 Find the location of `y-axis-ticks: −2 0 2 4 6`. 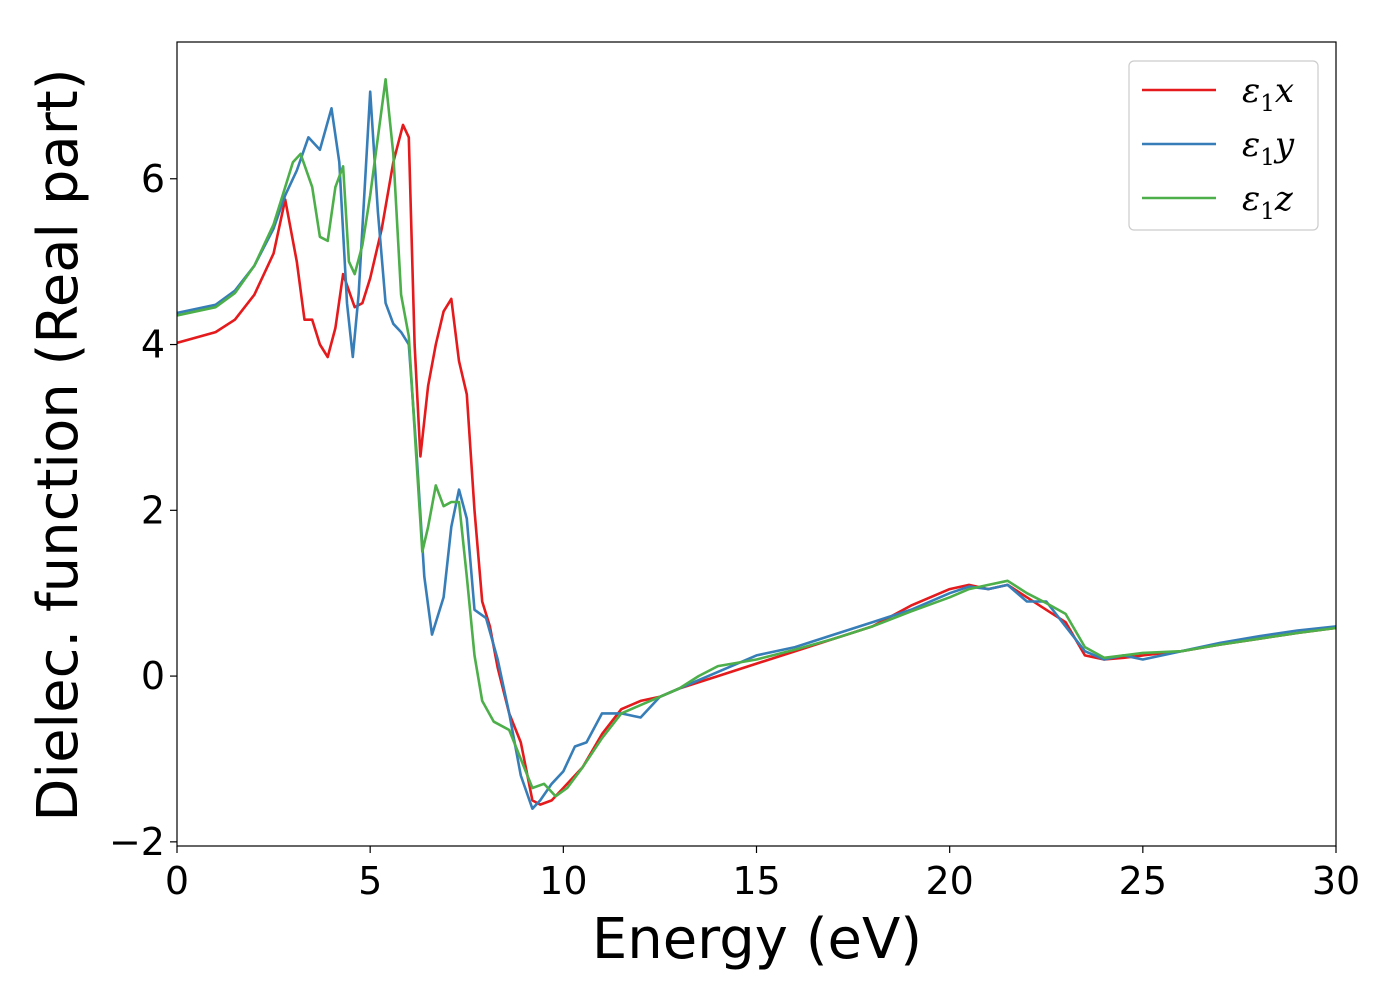

y-axis-ticks: −2 0 2 4 6 is located at coordinates (143, 510).